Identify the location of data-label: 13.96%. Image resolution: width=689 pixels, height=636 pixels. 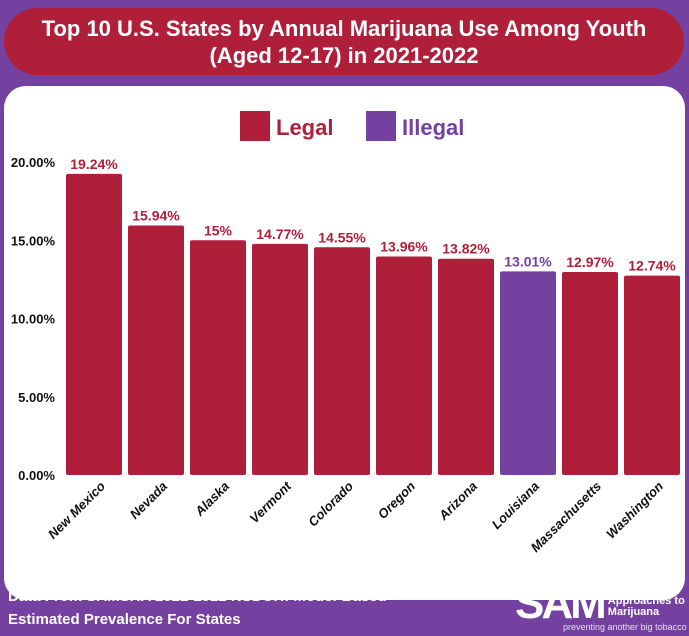
(404, 247).